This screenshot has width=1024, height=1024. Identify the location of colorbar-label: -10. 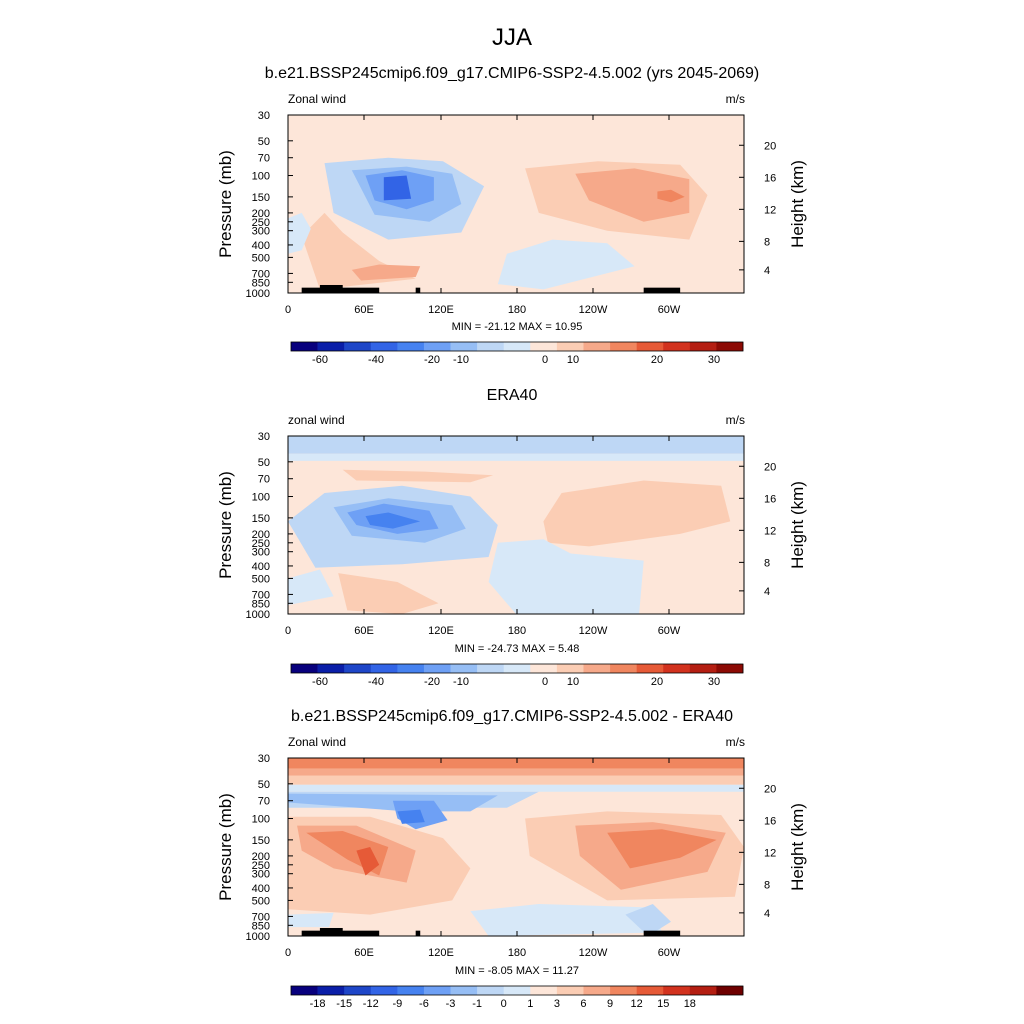
(461, 682).